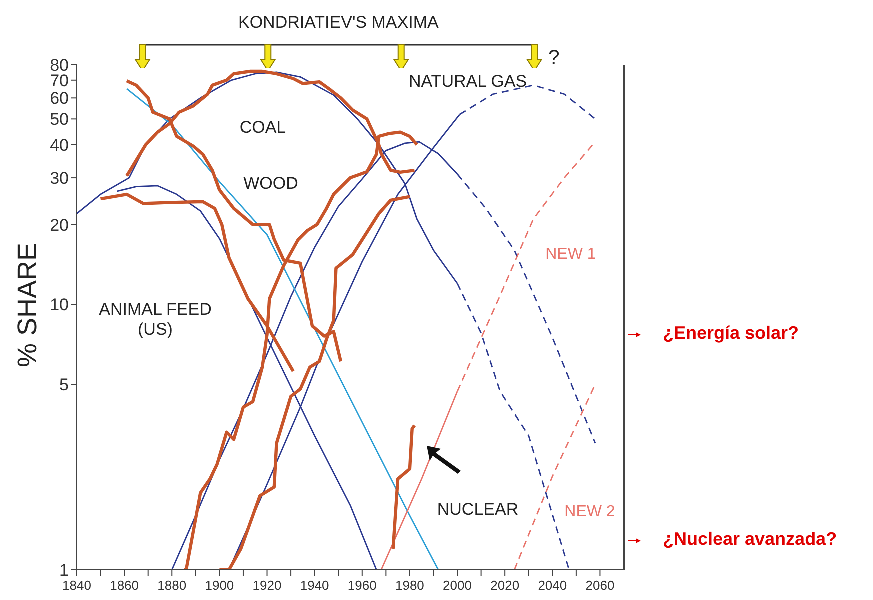 The image size is (873, 600). I want to click on y-axis-title: % SHARE, so click(27, 305).